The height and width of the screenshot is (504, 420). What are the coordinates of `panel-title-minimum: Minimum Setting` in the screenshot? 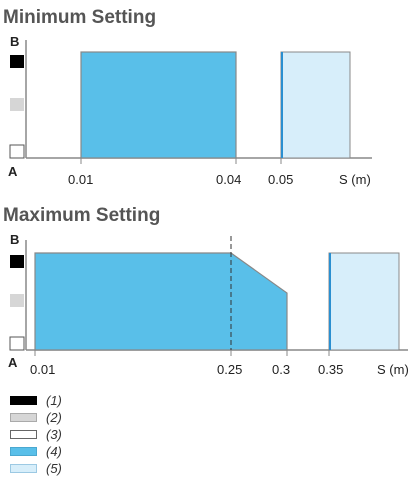 It's located at (80, 17).